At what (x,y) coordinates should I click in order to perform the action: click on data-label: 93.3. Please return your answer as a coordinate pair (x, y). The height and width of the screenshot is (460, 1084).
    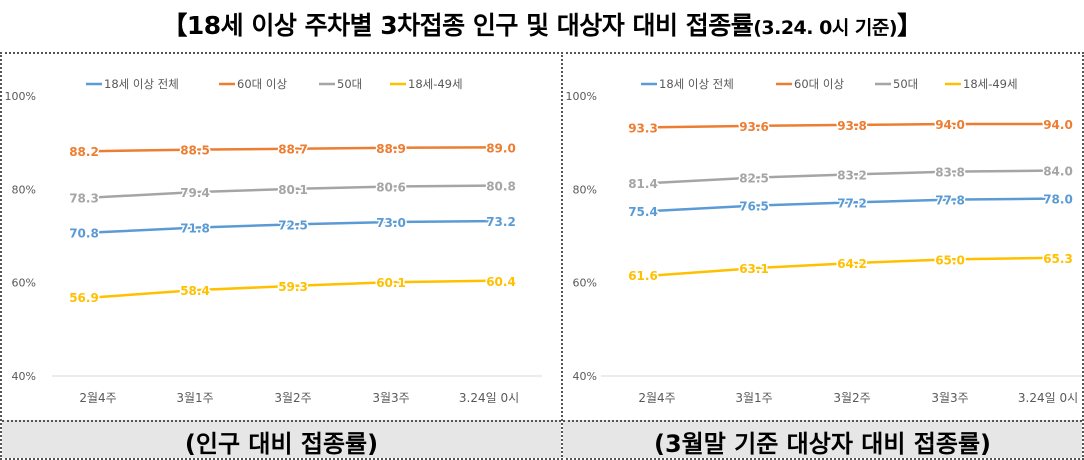
    Looking at the image, I should click on (643, 128).